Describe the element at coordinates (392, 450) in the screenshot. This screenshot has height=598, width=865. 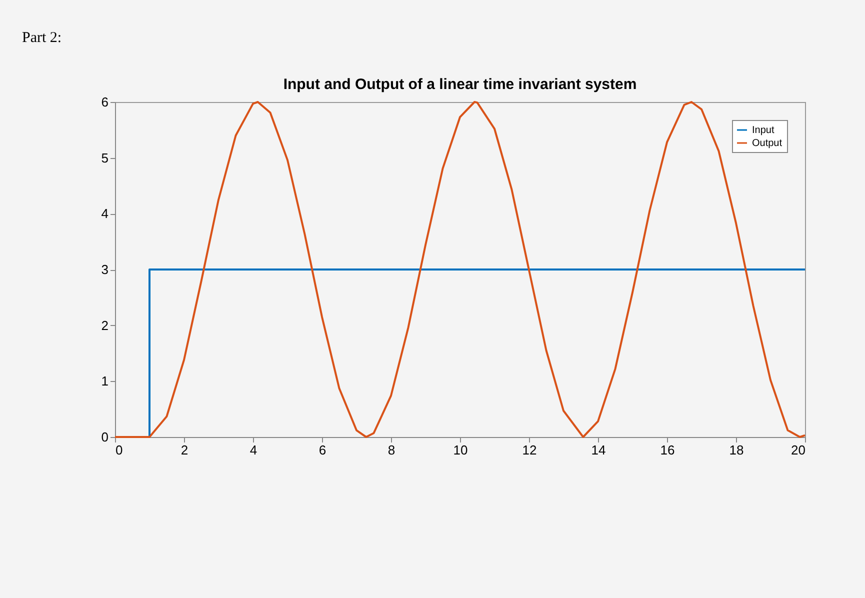
I see `x-tick-label: 8` at that location.